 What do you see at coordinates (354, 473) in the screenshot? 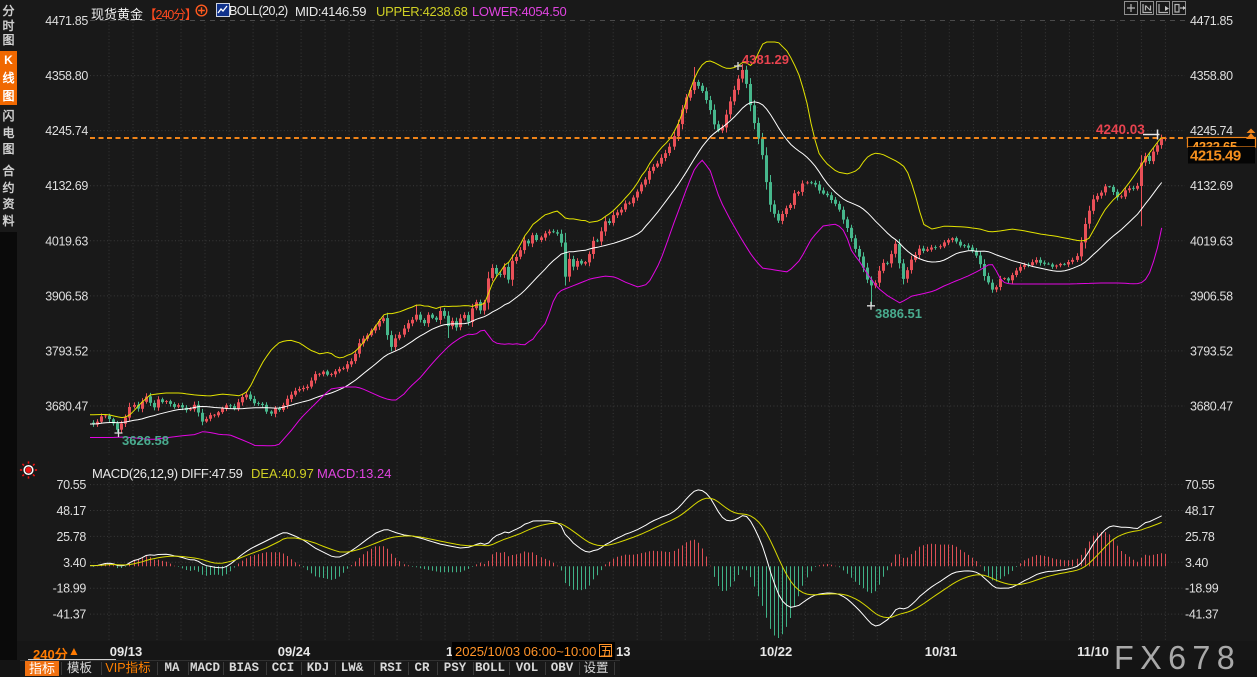
I see `svg-text: MACD:13.24` at bounding box center [354, 473].